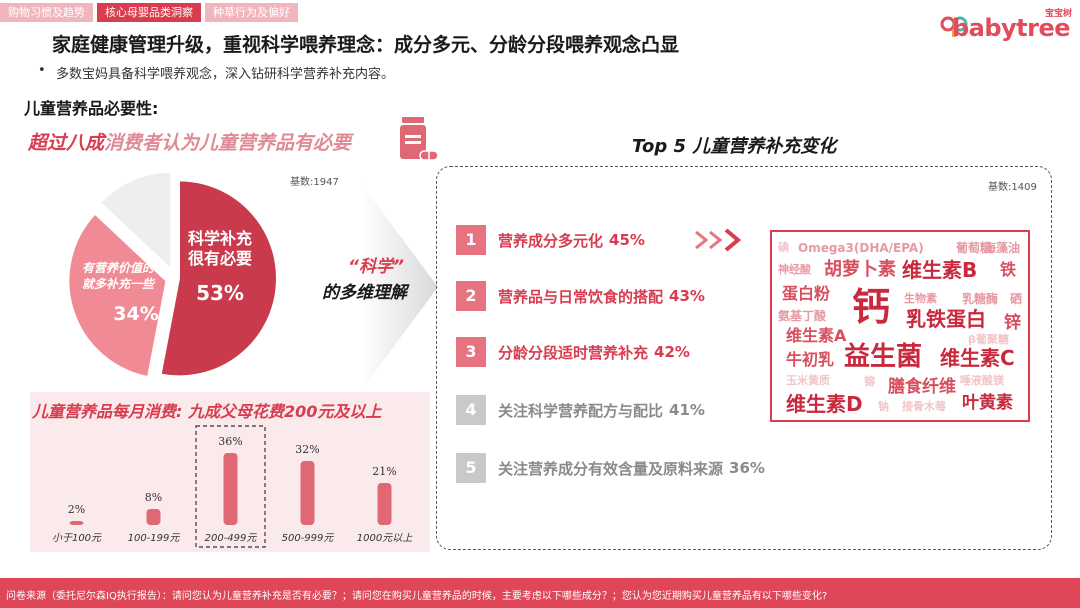  Describe the element at coordinates (987, 403) in the screenshot. I see `word-cloud-term: 叶黄素` at that location.